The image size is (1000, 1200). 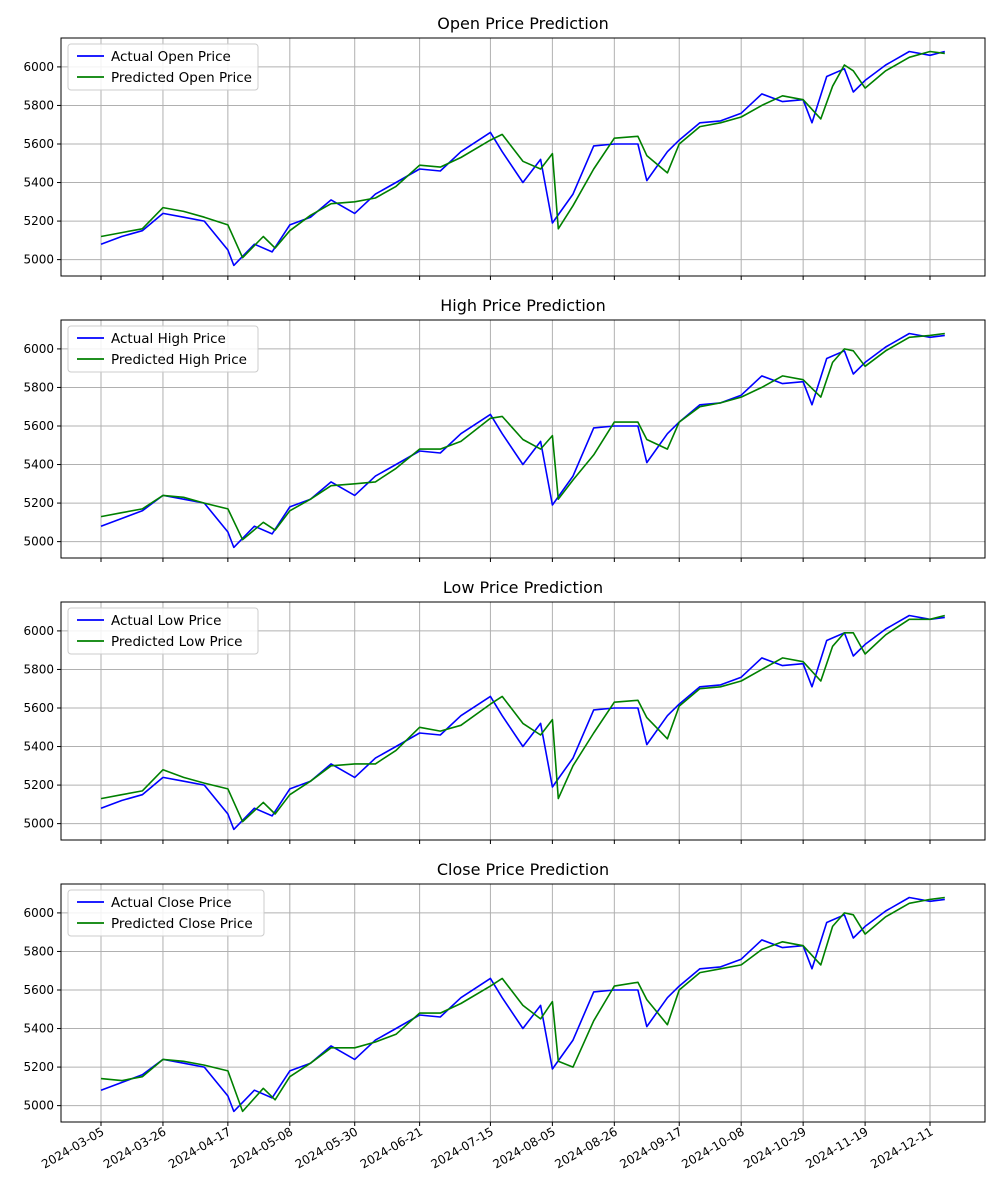 What do you see at coordinates (261, 1147) in the screenshot?
I see `x-tick-label: 2024-05-08` at bounding box center [261, 1147].